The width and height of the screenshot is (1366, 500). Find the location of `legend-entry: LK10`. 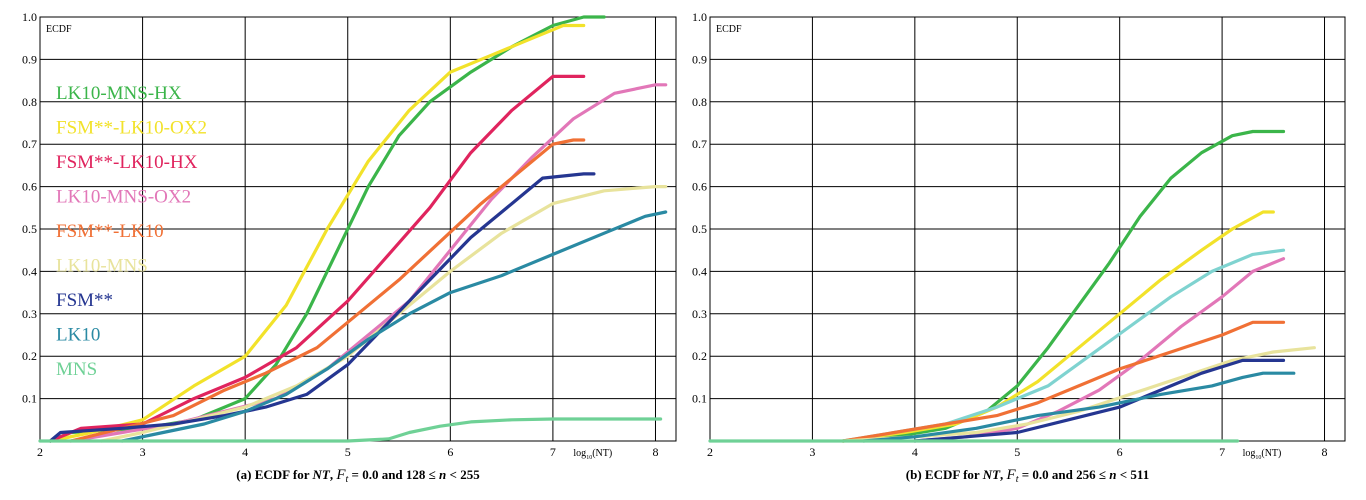

legend-entry: LK10 is located at coordinates (78, 335).